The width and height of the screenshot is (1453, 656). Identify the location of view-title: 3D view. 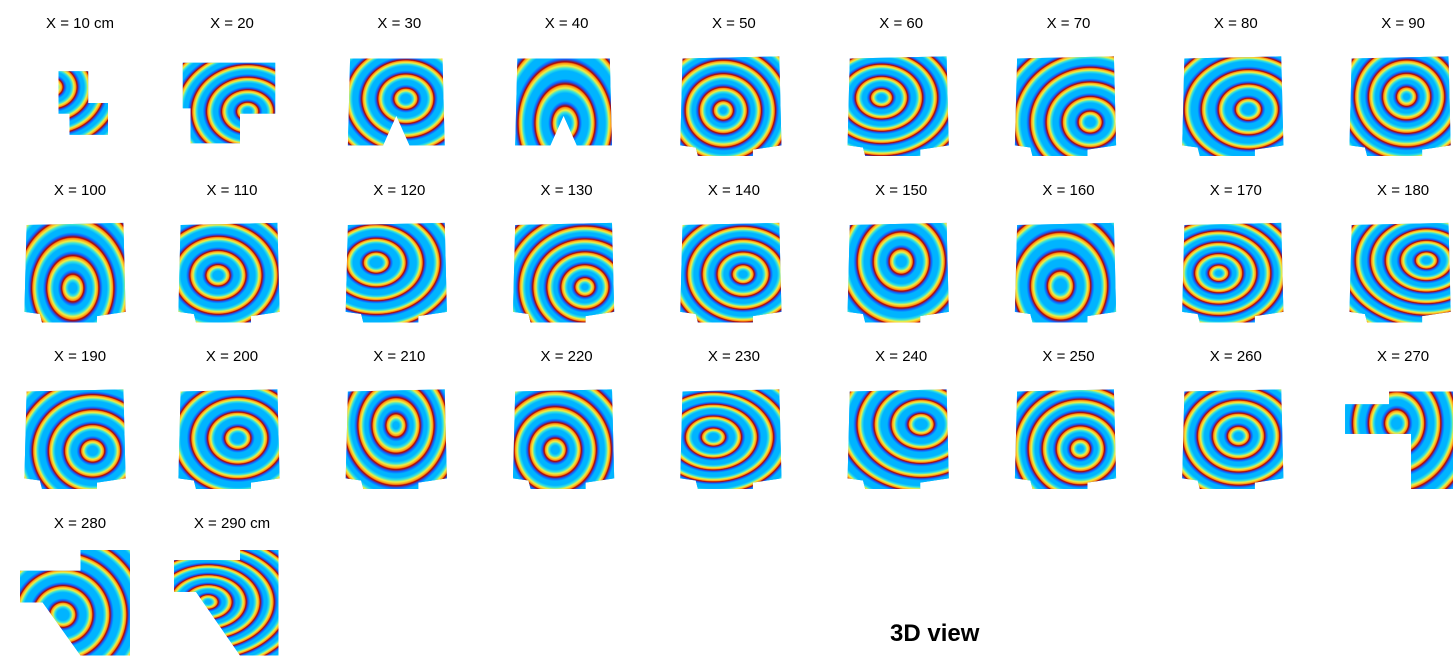
(935, 633).